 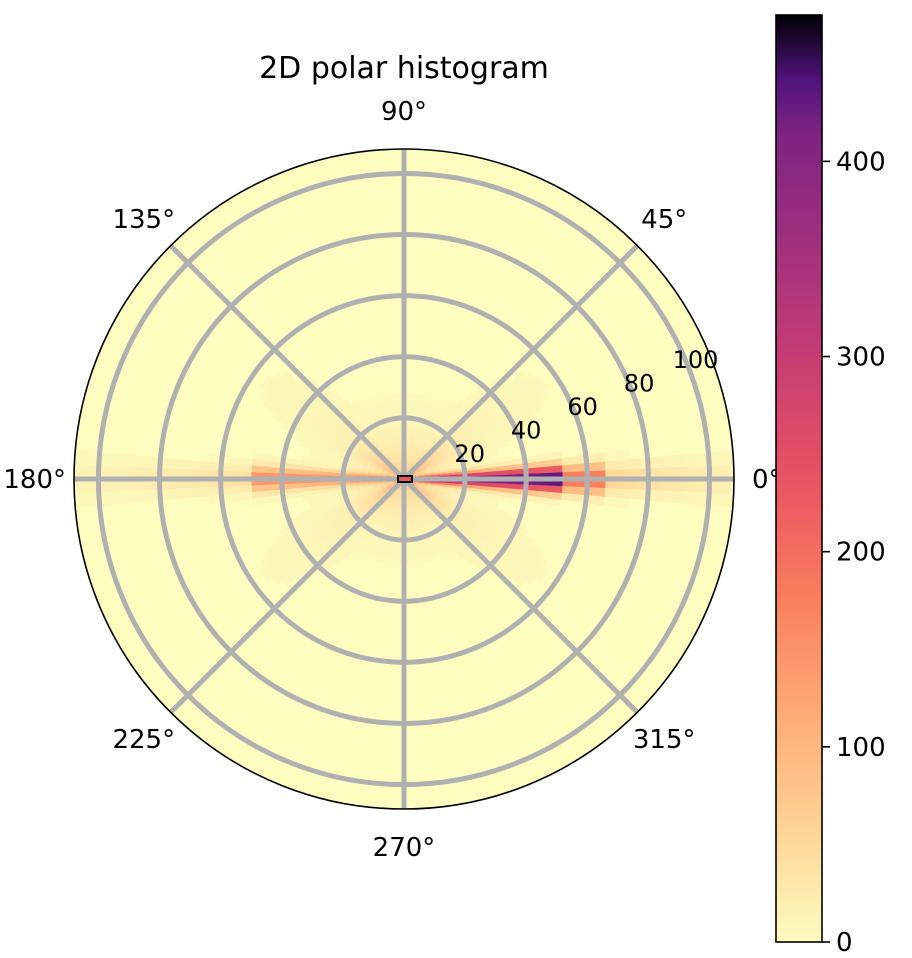 What do you see at coordinates (143, 740) in the screenshot?
I see `angle-tick-label: 225°` at bounding box center [143, 740].